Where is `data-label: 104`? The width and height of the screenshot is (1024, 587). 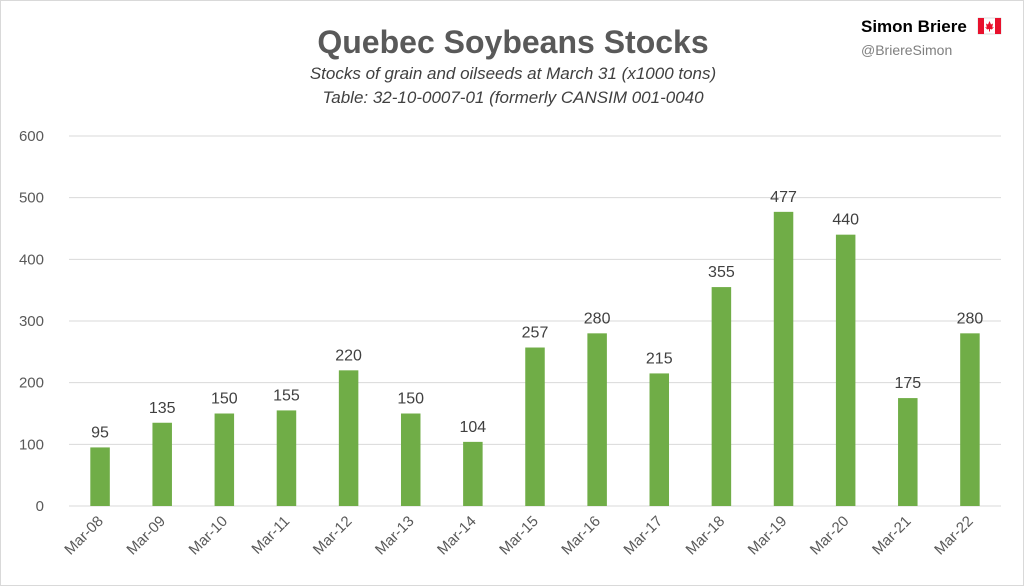
data-label: 104 is located at coordinates (473, 427).